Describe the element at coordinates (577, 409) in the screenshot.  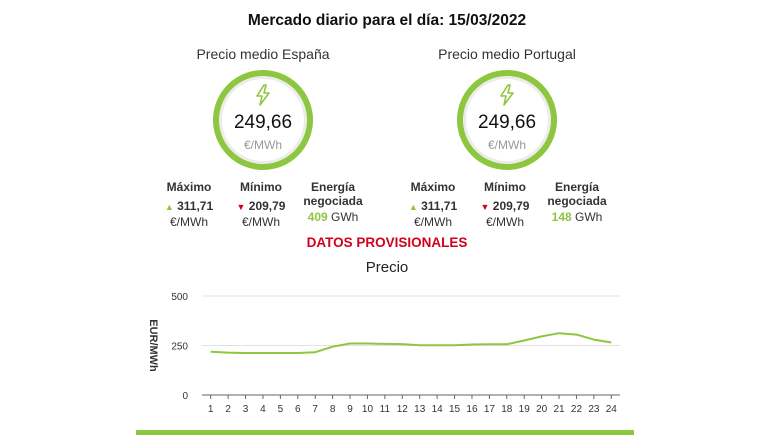
I see `x-tick-label: 22` at that location.